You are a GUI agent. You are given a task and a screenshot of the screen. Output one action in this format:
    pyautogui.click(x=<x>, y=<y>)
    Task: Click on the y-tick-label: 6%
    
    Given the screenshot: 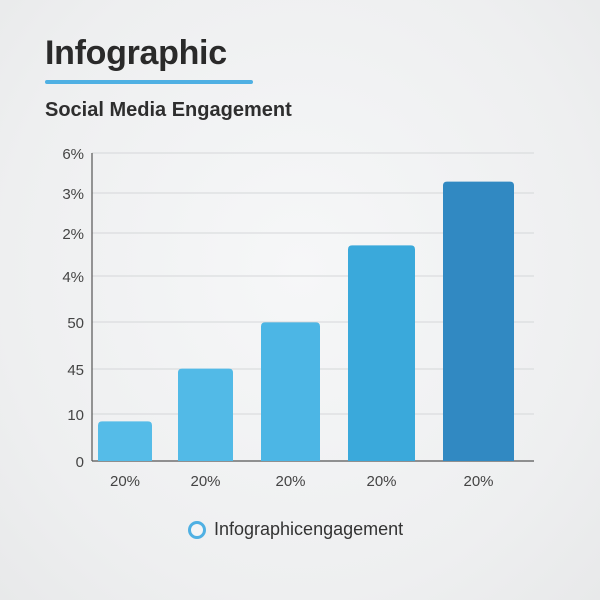 What is the action you would take?
    pyautogui.click(x=73, y=154)
    